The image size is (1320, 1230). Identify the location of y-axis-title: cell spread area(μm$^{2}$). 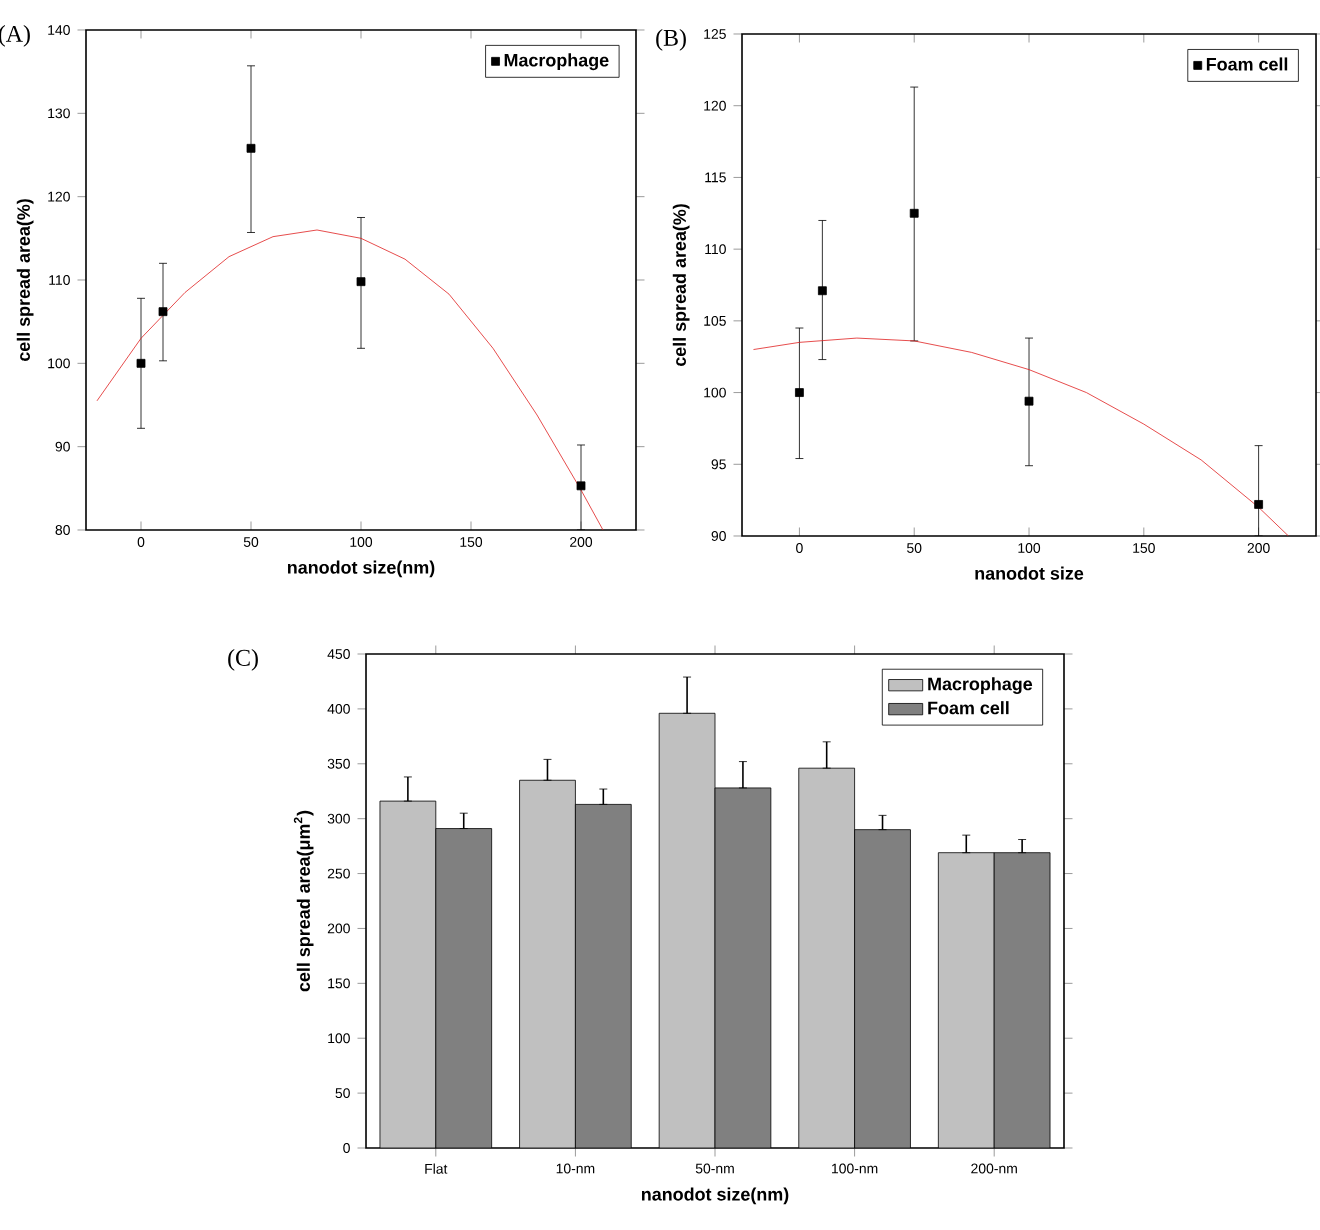
(303, 901).